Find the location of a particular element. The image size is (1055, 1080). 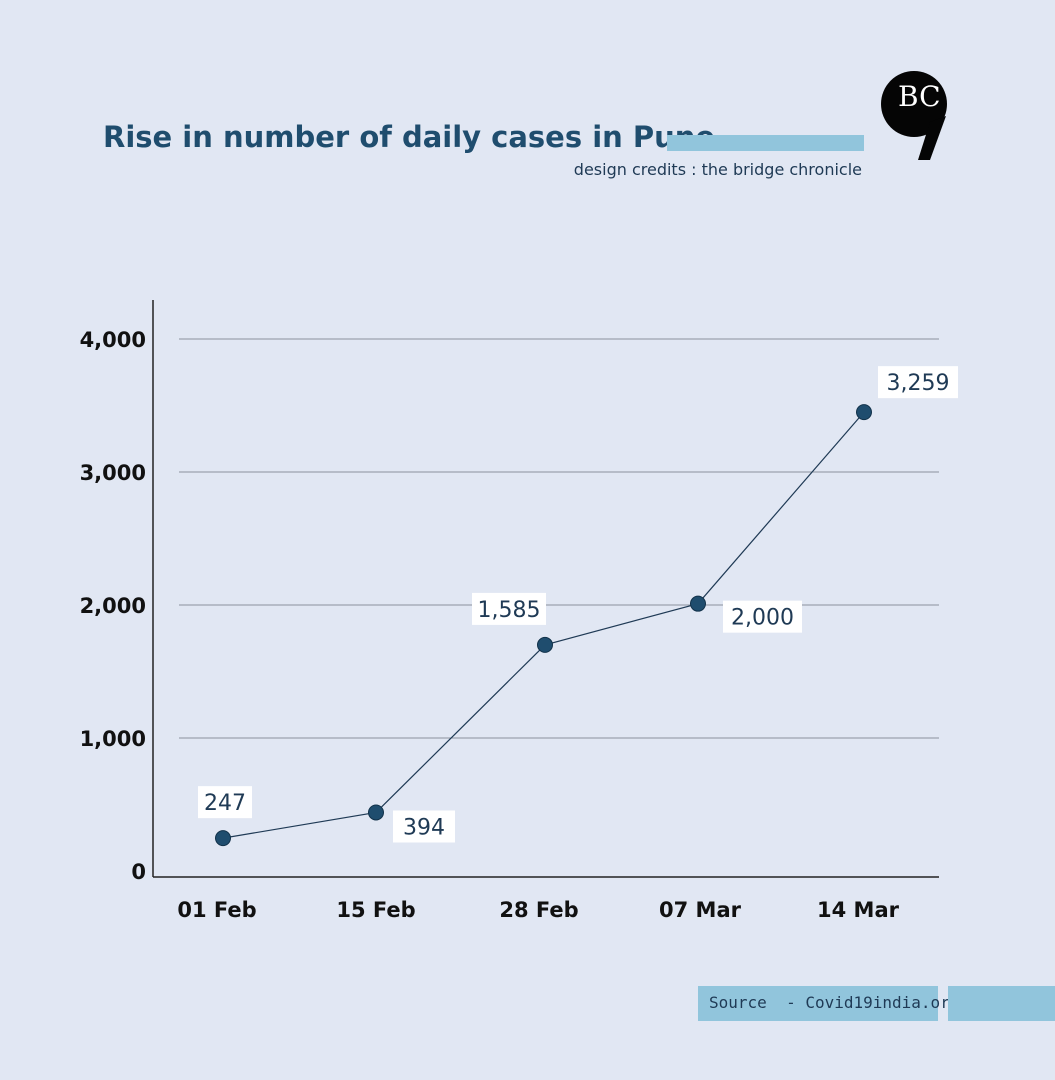

design-credits: design credits : the bridge chronicle is located at coordinates (717, 169).